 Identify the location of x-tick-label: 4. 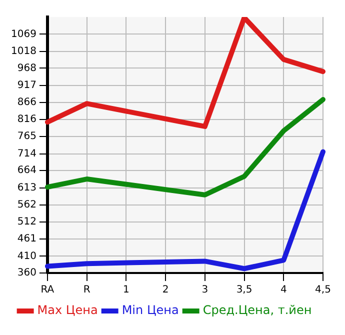
(283, 290).